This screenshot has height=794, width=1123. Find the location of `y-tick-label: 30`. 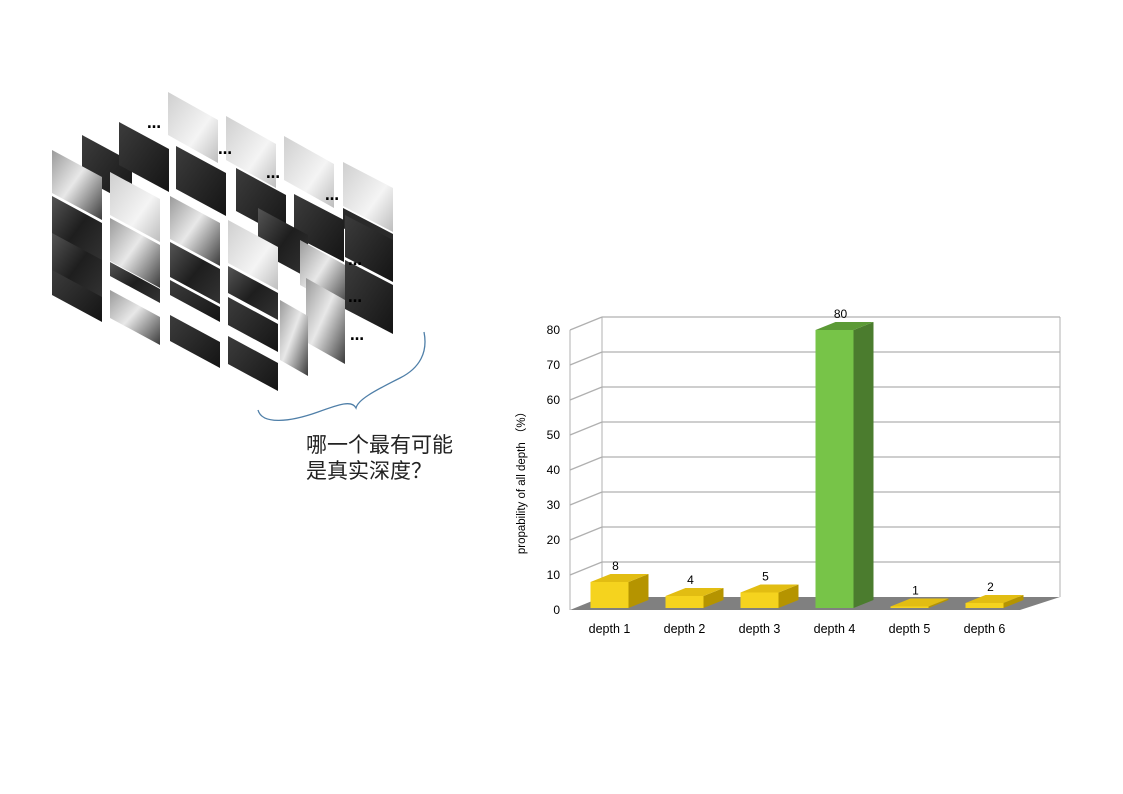

y-tick-label: 30 is located at coordinates (554, 505).